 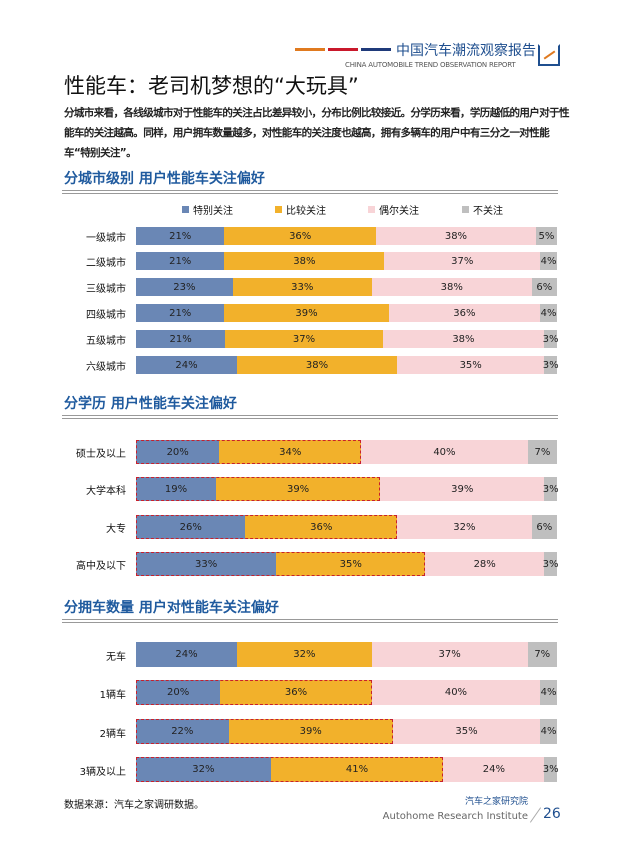 What do you see at coordinates (106, 263) in the screenshot?
I see `category-label: 二级城市` at bounding box center [106, 263].